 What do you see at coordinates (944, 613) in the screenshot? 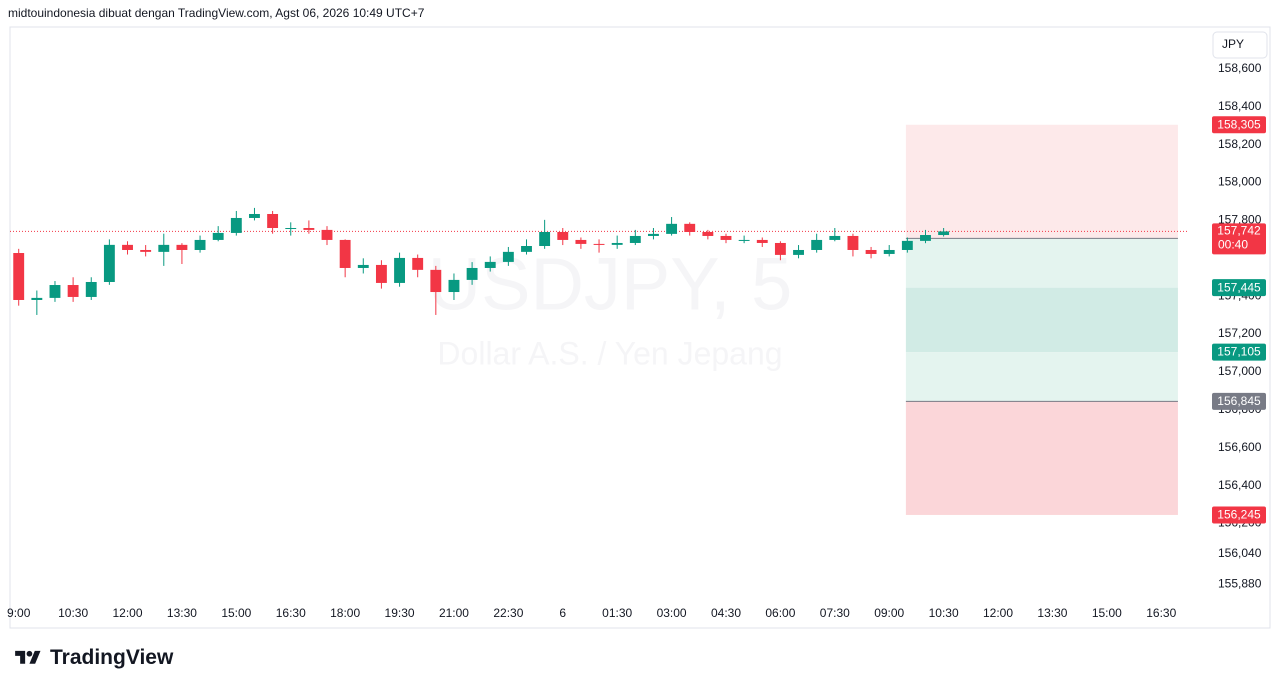
I see `x-tick-label: 10:30` at bounding box center [944, 613].